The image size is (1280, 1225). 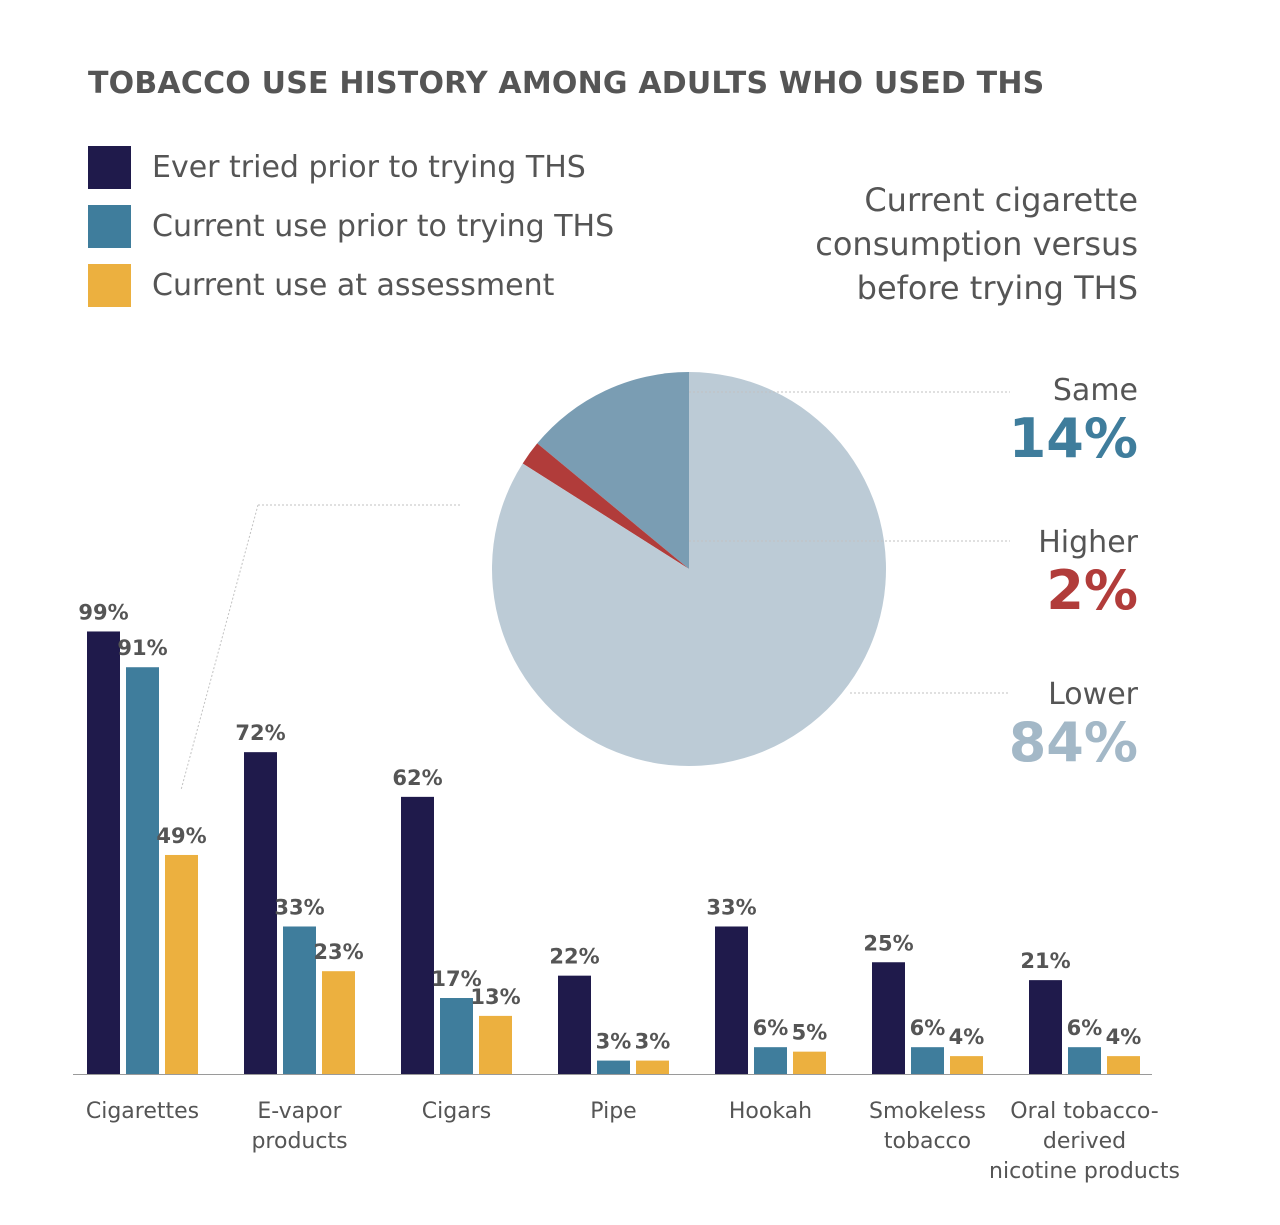 I want to click on category-label: Cigarettes, so click(x=142, y=1111).